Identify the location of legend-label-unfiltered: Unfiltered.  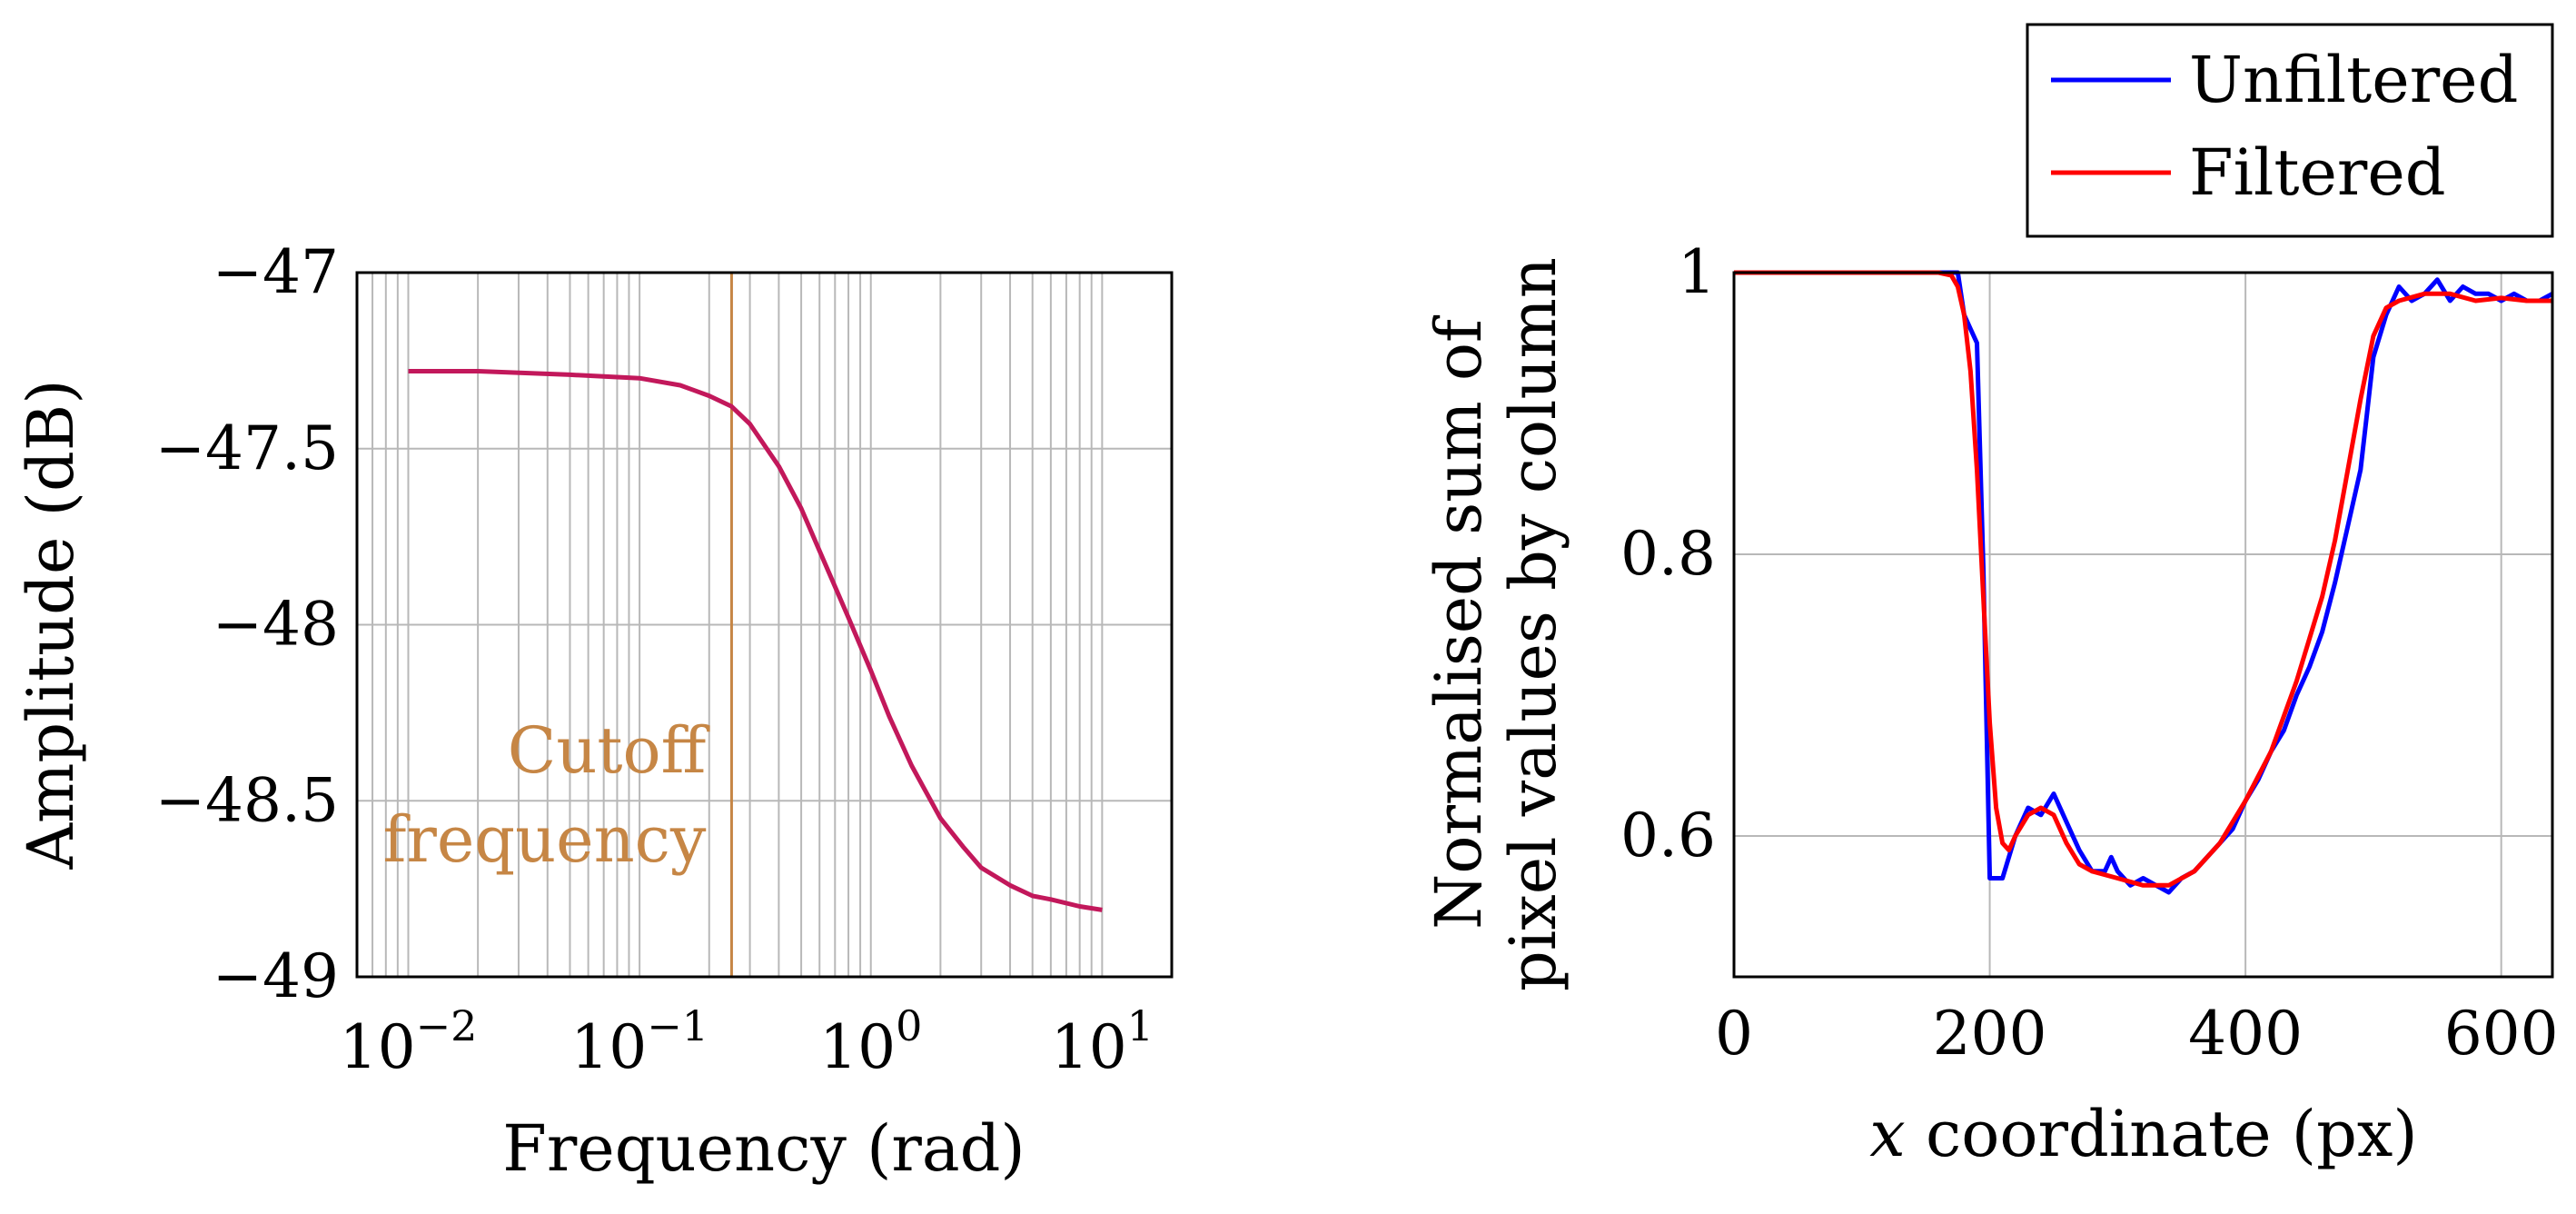
(2353, 80).